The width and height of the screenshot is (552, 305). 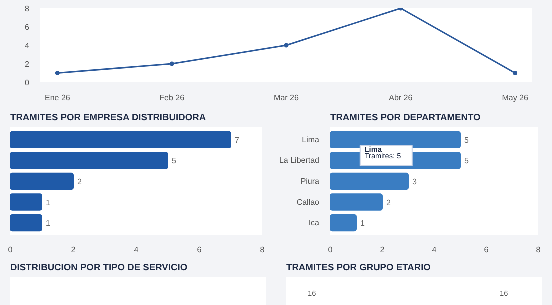 I want to click on x-tick-label: Abr 26, so click(x=401, y=98).